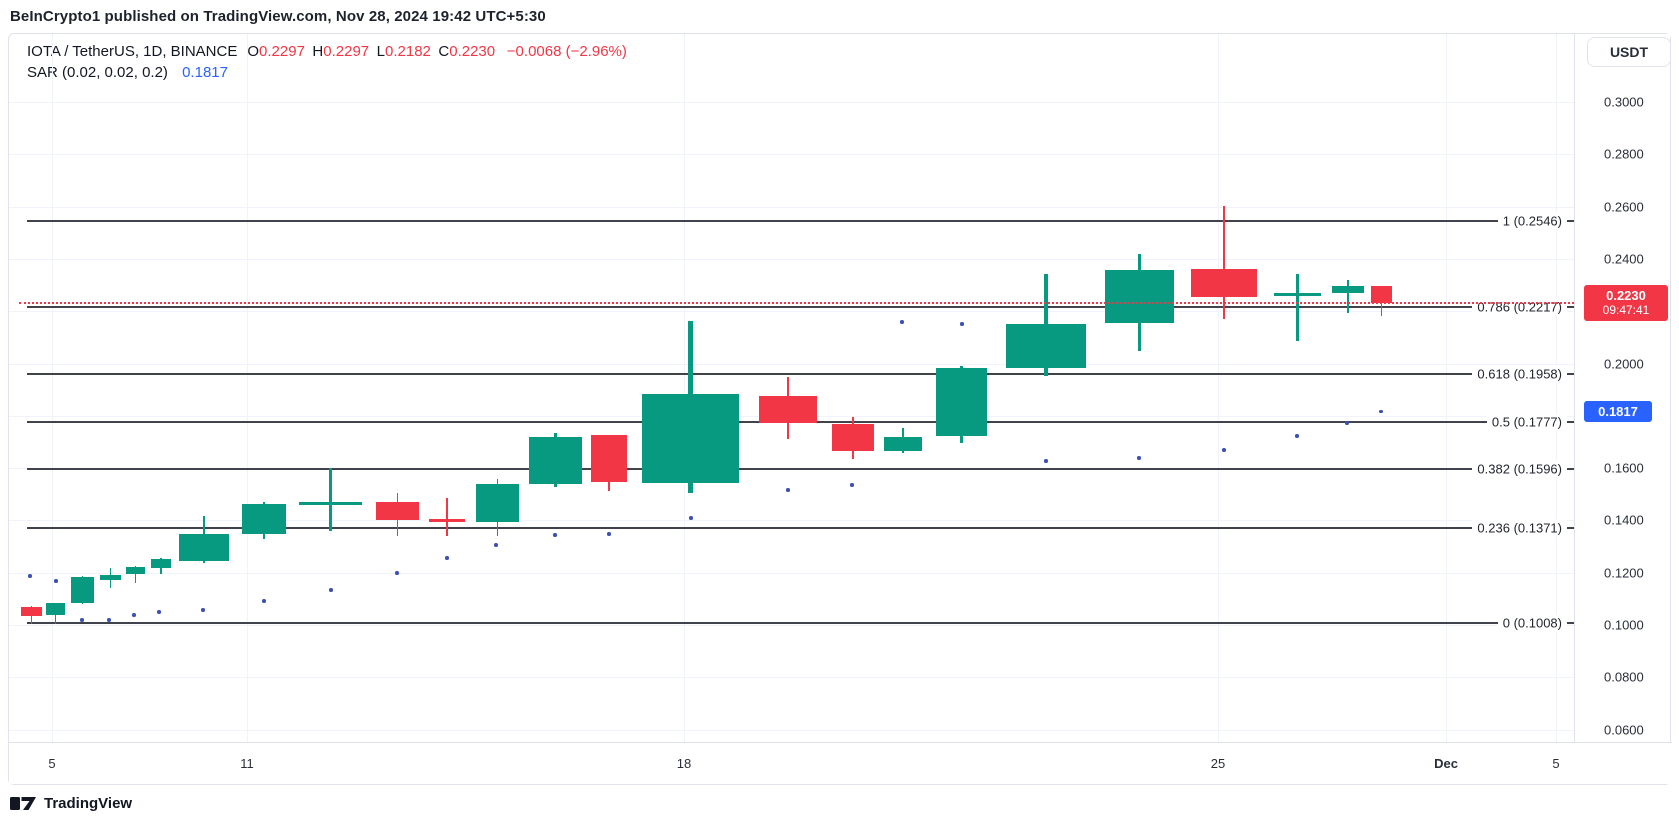 This screenshot has height=824, width=1679. Describe the element at coordinates (1624, 259) in the screenshot. I see `price-axis-label: 0.2400` at that location.